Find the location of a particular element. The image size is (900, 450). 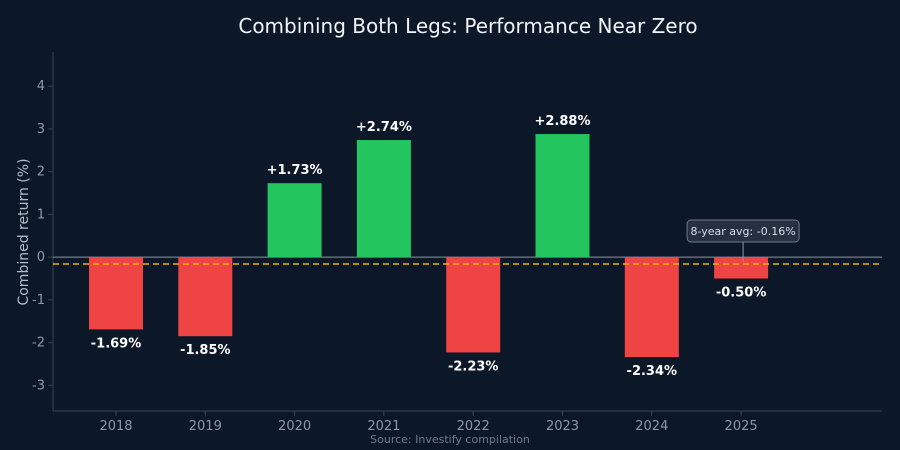

y-tick-label: 2 is located at coordinates (41, 172).